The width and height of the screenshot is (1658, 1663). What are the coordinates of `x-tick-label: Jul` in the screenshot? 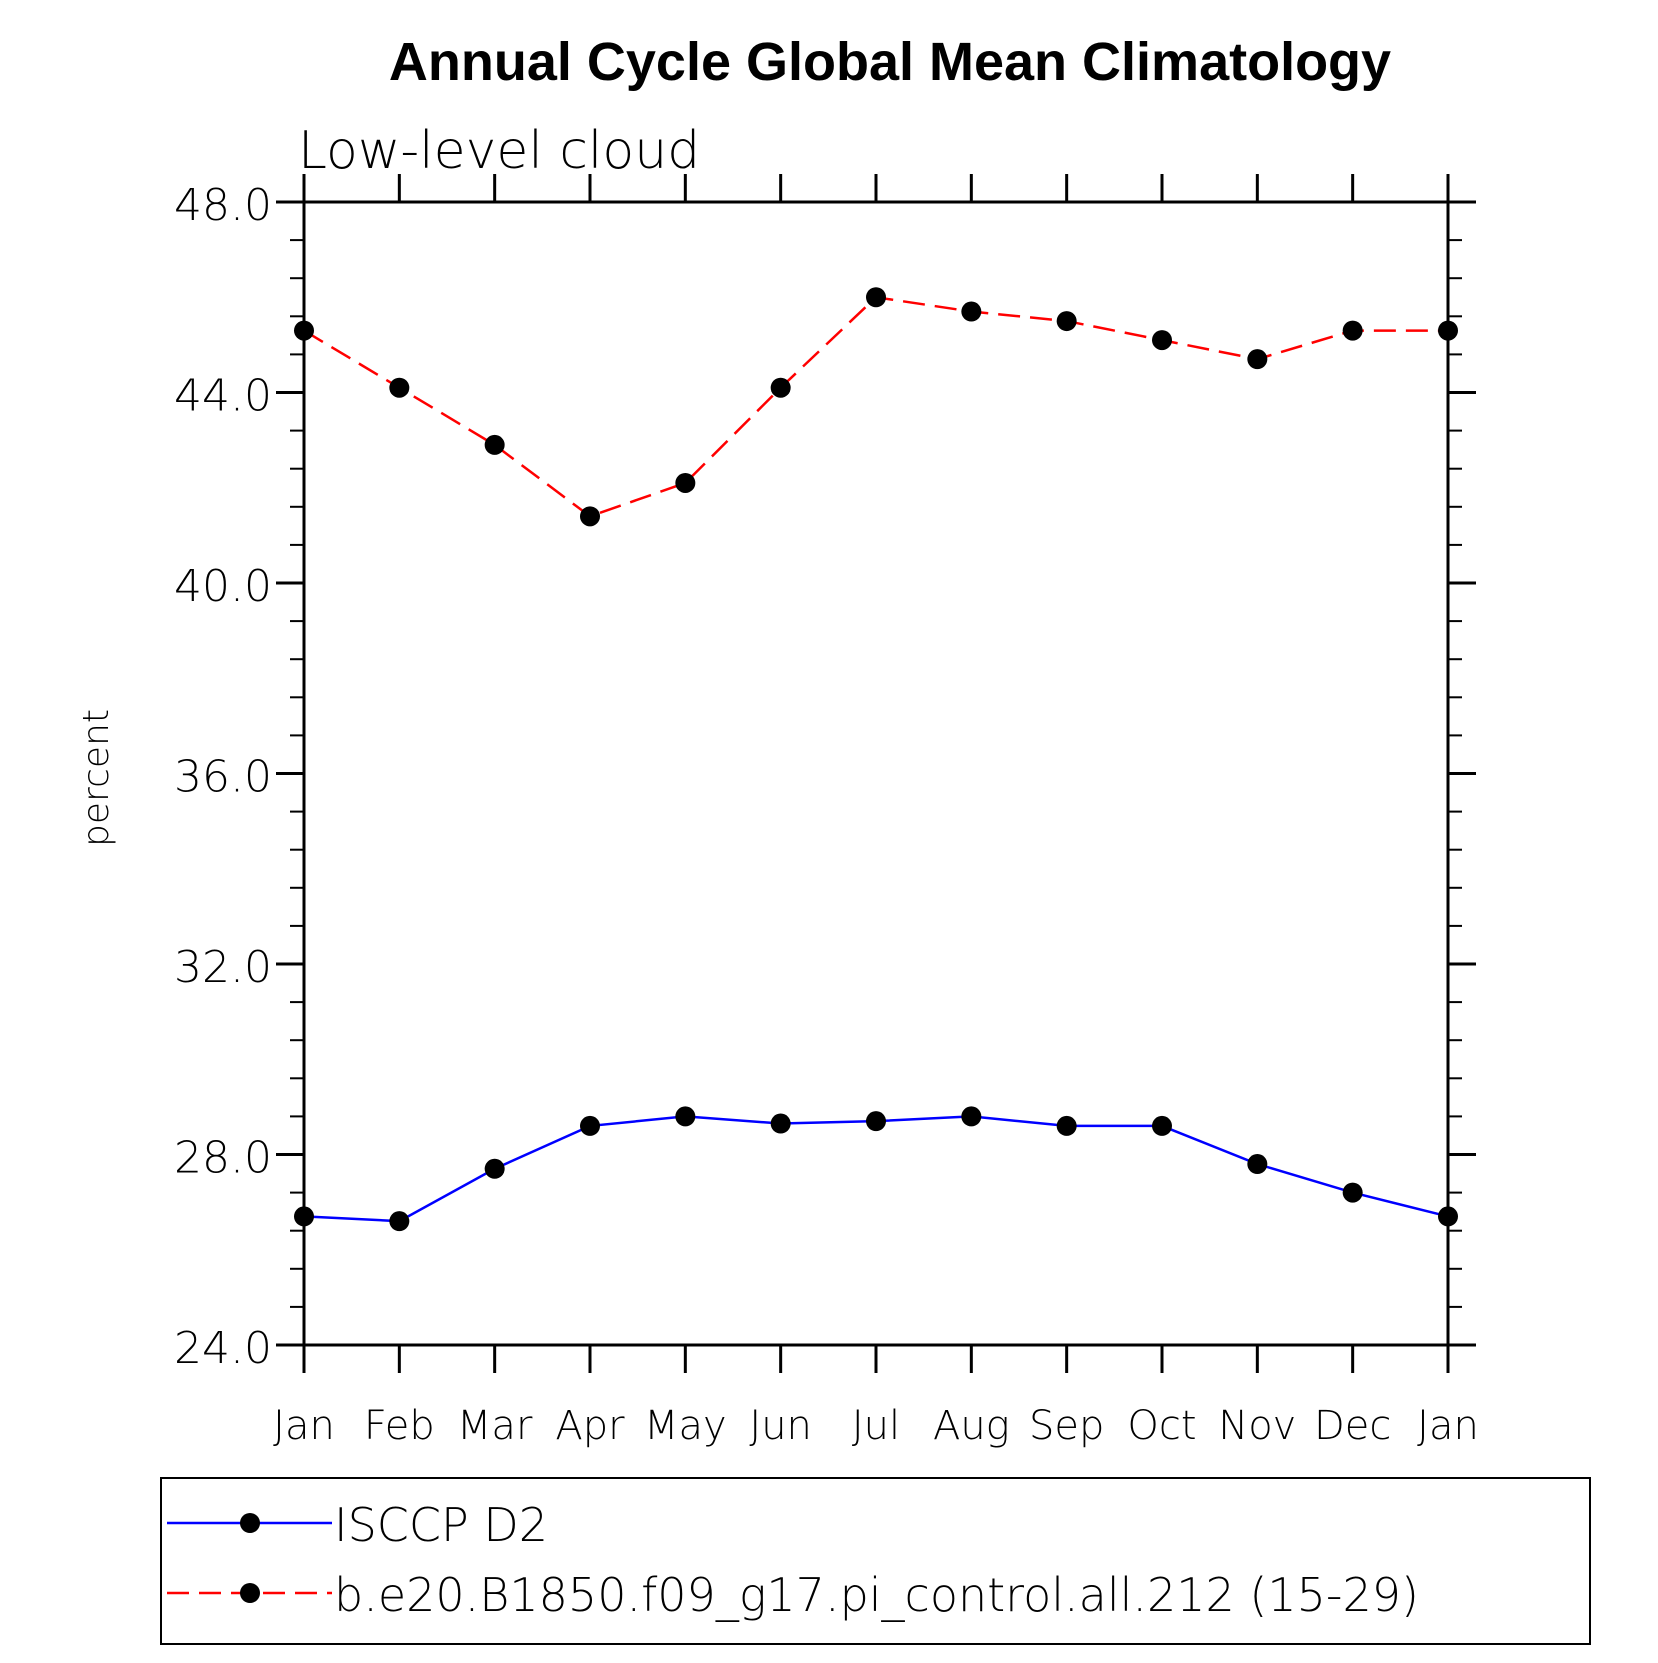 It's located at (876, 1426).